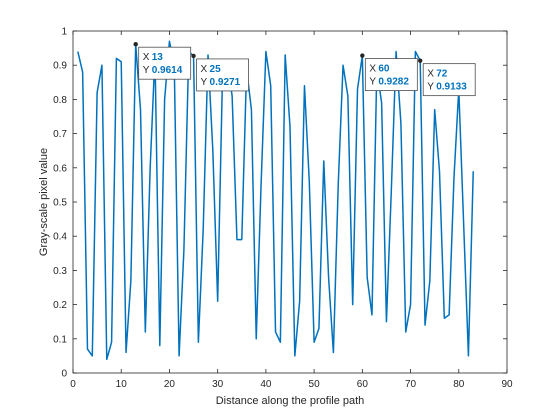 The width and height of the screenshot is (560, 420). I want to click on x-tick-label: 90, so click(507, 384).